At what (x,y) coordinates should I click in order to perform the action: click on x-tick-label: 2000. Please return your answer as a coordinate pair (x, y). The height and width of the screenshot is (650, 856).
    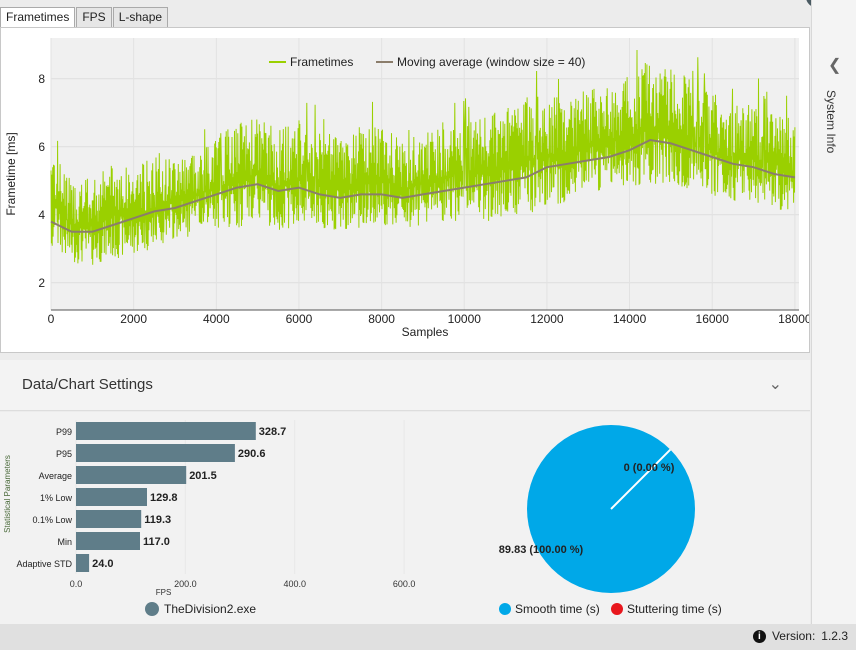
    Looking at the image, I should click on (133, 319).